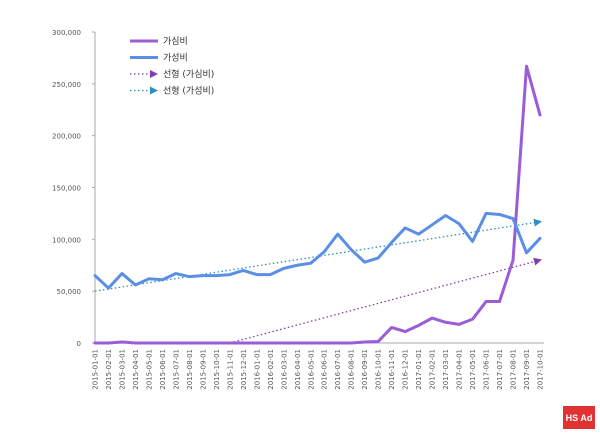  I want to click on x-tick-label: 2017-05-01, so click(473, 369).